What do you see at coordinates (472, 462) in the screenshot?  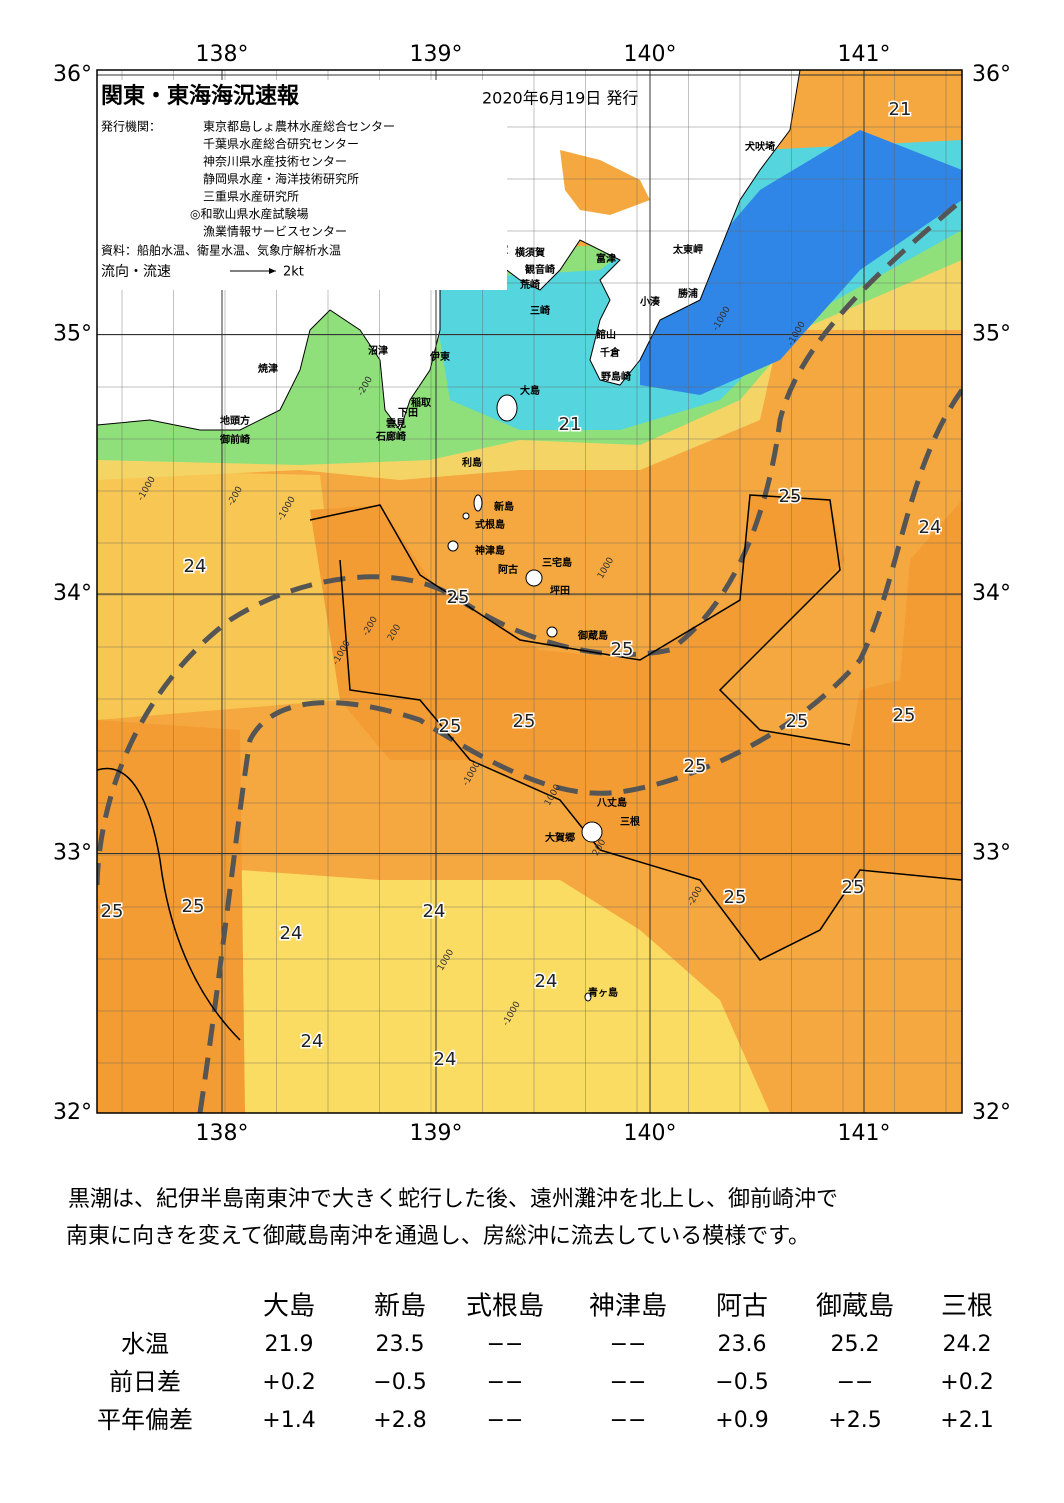 I see `place-name: 利島` at bounding box center [472, 462].